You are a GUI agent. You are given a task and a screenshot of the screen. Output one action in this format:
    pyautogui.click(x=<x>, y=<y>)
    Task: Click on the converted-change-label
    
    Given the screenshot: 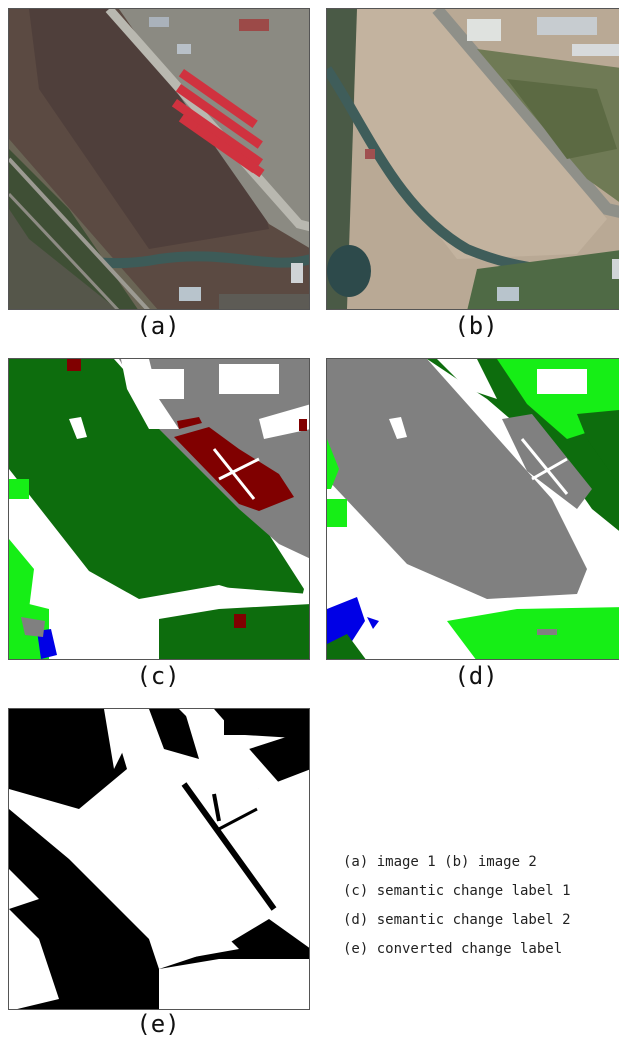 What is the action you would take?
    pyautogui.click(x=159, y=859)
    